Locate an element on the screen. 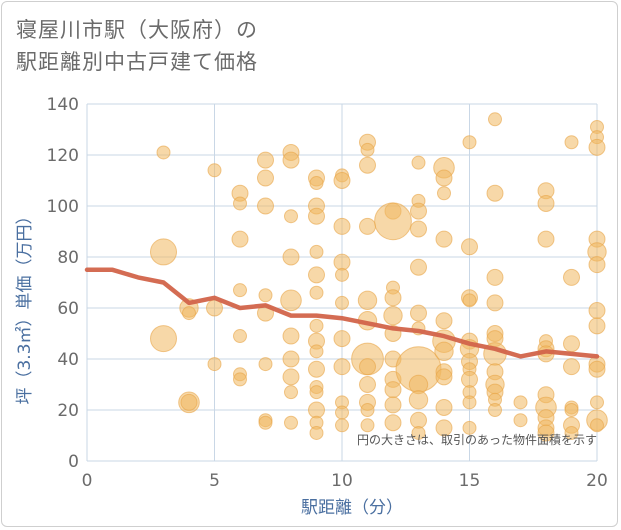 The height and width of the screenshot is (530, 621). x-tick-label: 20 is located at coordinates (597, 481).